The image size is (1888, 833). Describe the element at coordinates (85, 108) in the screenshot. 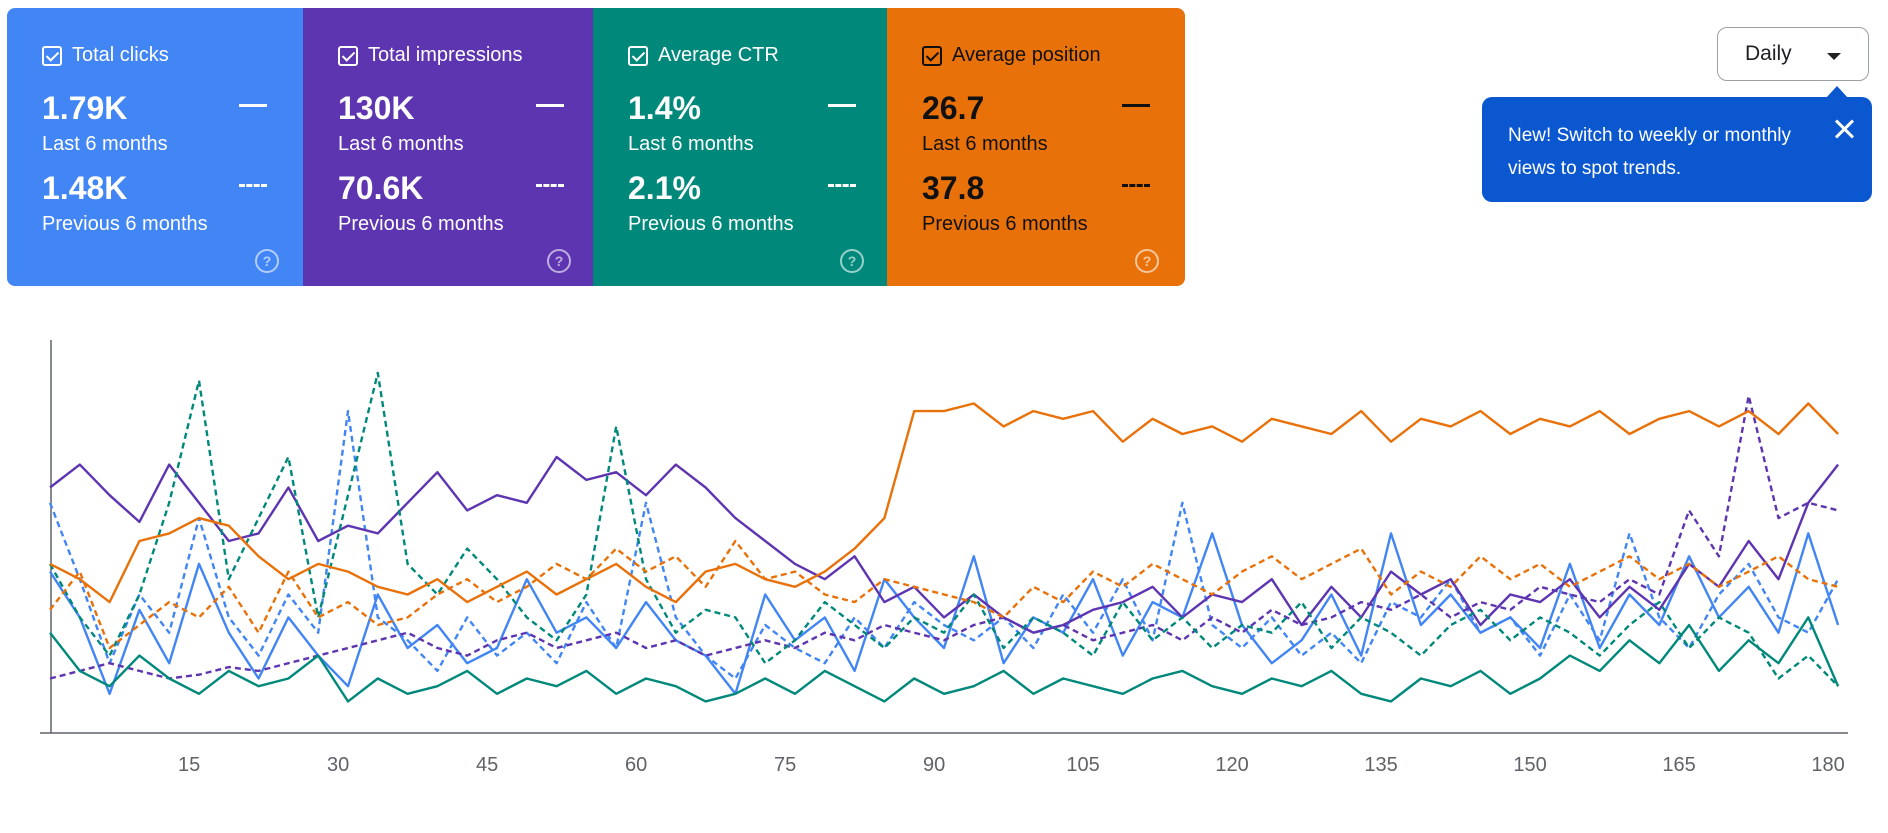

I see `current-value: 1.79K` at that location.